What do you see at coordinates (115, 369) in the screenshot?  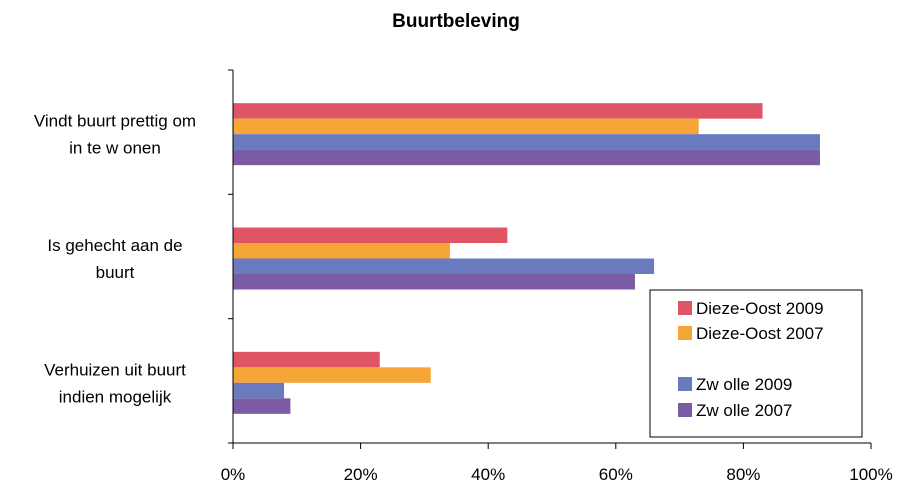 I see `category-label-3-line-1: Verhuizen uit buurt` at bounding box center [115, 369].